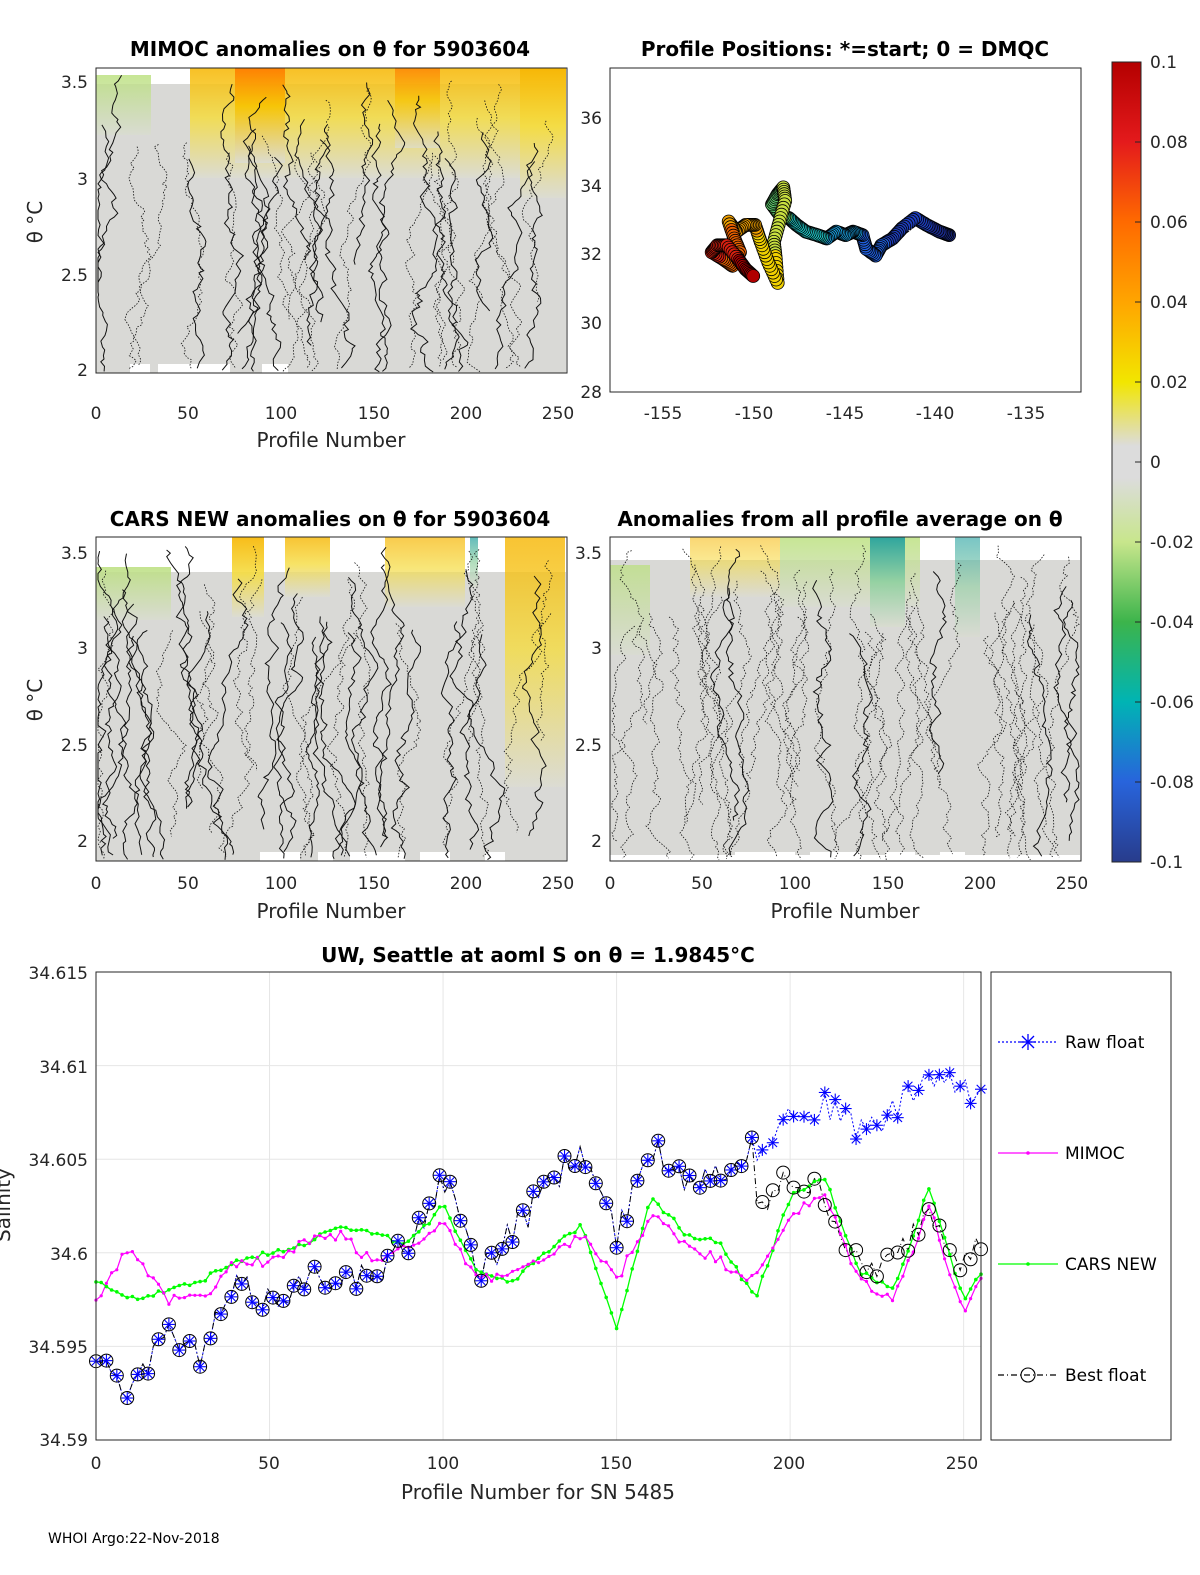 The height and width of the screenshot is (1575, 1200). What do you see at coordinates (82, 649) in the screenshot?
I see `cars-ytick: 3` at bounding box center [82, 649].